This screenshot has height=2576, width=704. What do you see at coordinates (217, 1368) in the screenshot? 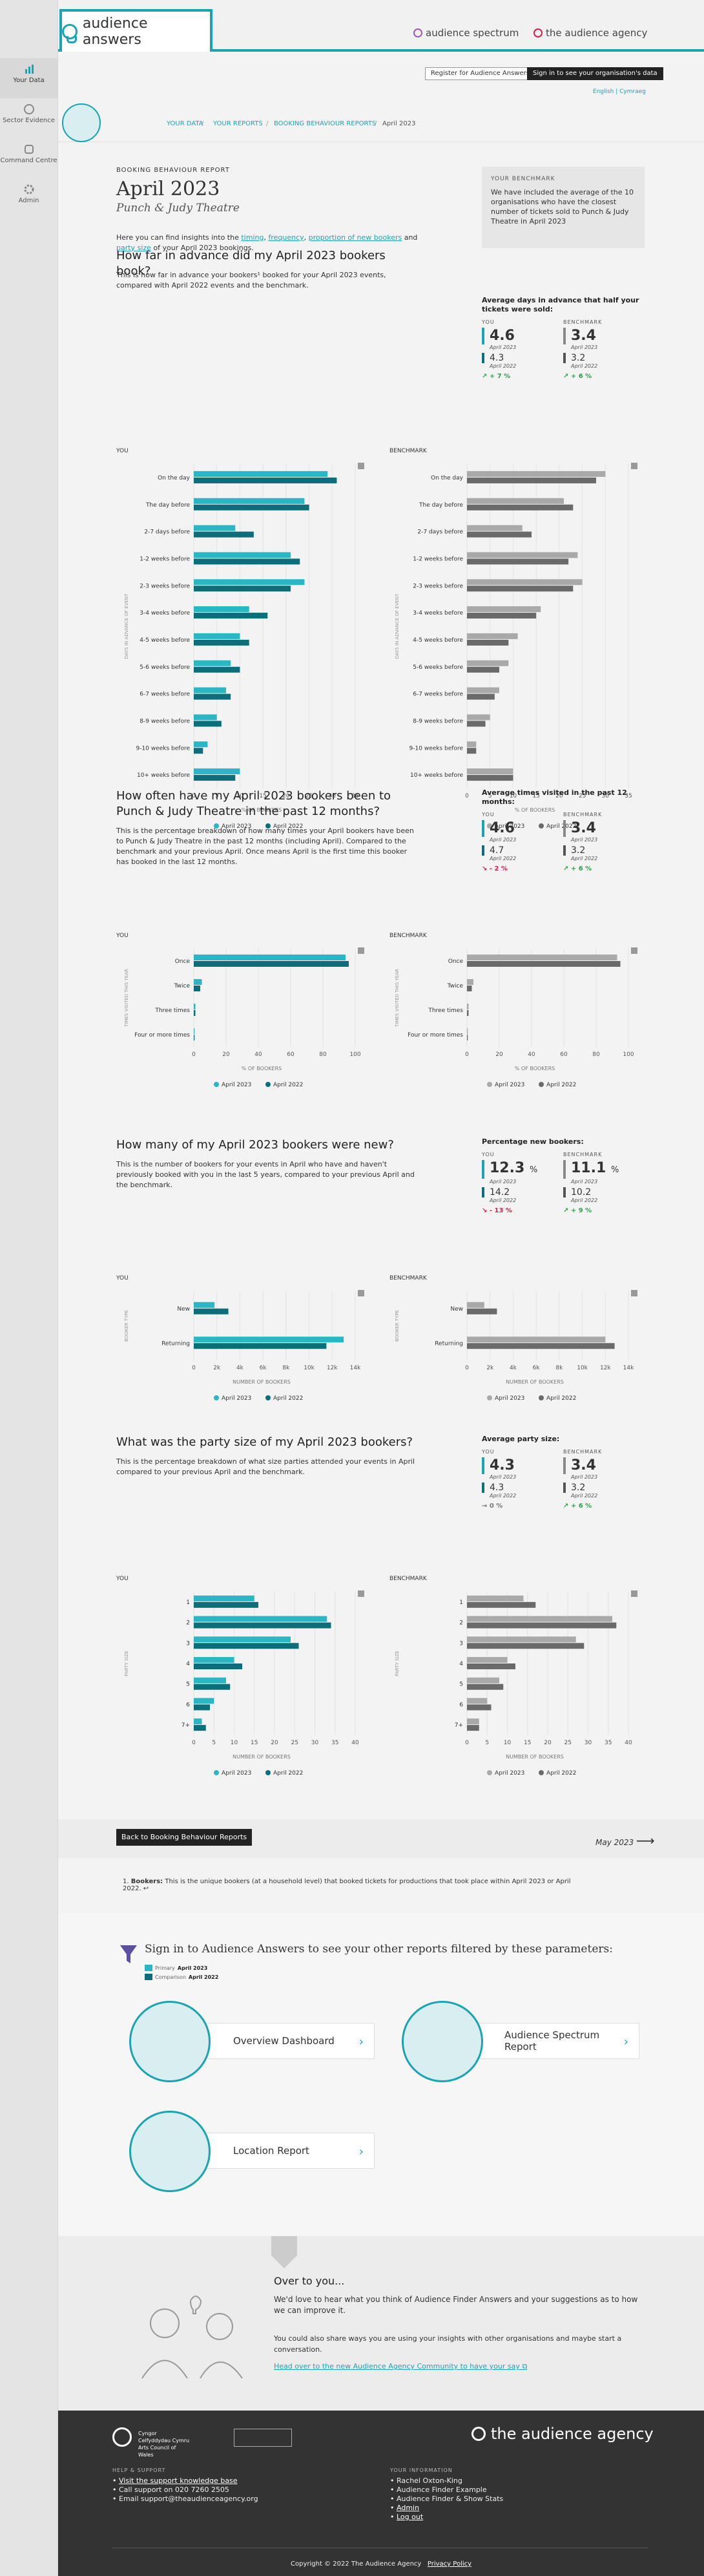
I see `x-tick-label: 2k` at bounding box center [217, 1368].